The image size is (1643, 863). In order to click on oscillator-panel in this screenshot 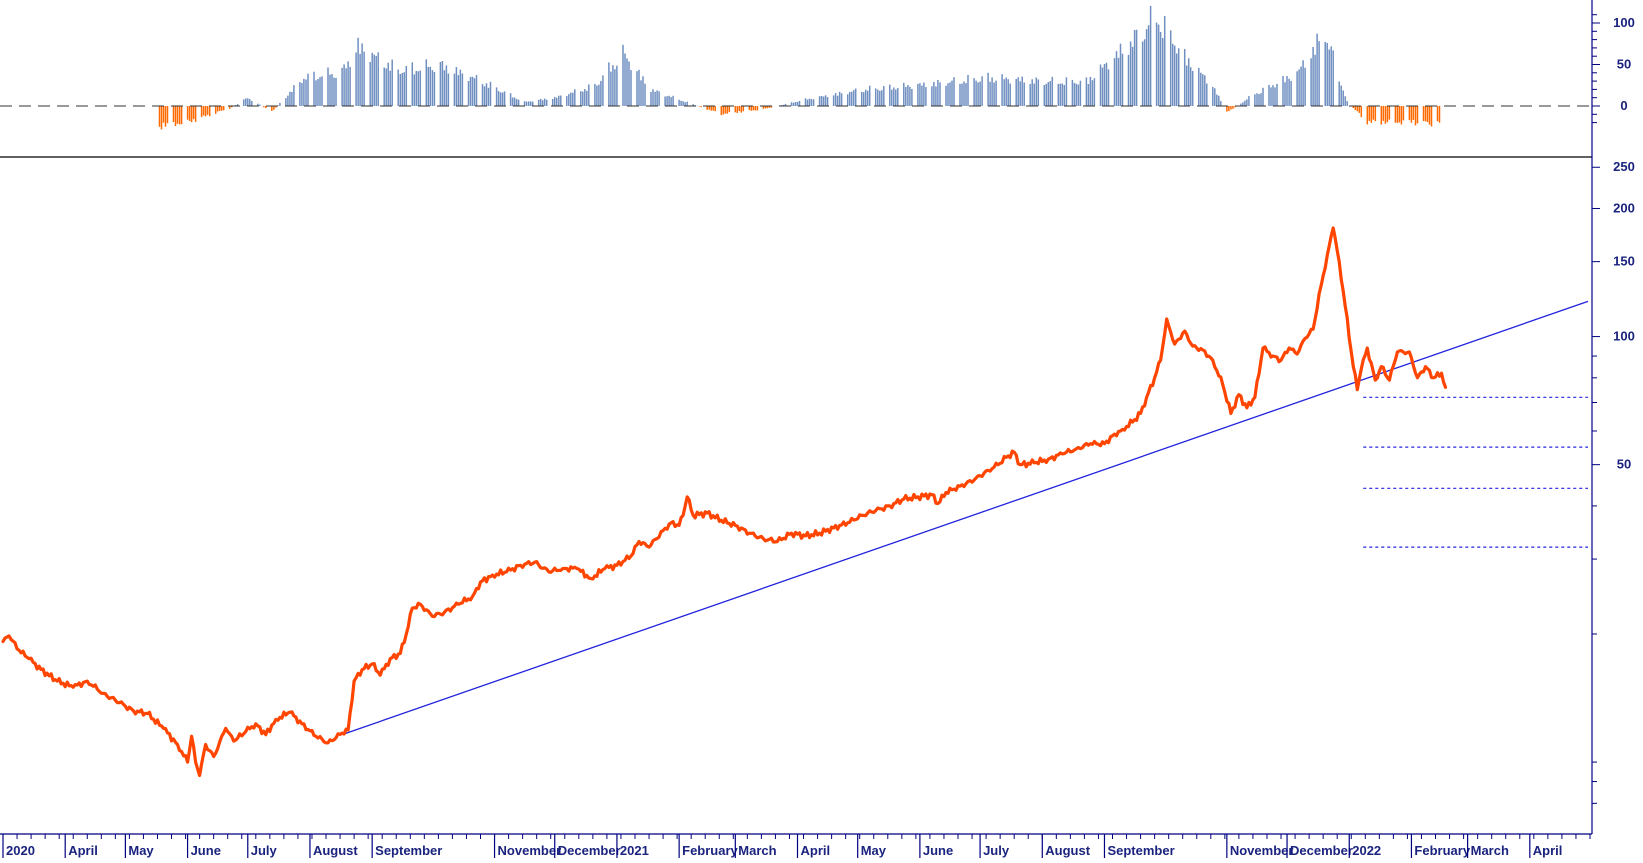, I will do `click(796, 67)`.